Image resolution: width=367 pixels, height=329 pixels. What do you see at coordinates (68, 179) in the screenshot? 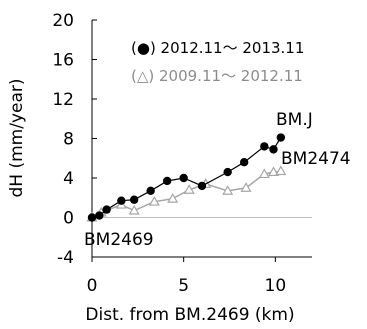
I see `y-tick-label: 4` at bounding box center [68, 179].